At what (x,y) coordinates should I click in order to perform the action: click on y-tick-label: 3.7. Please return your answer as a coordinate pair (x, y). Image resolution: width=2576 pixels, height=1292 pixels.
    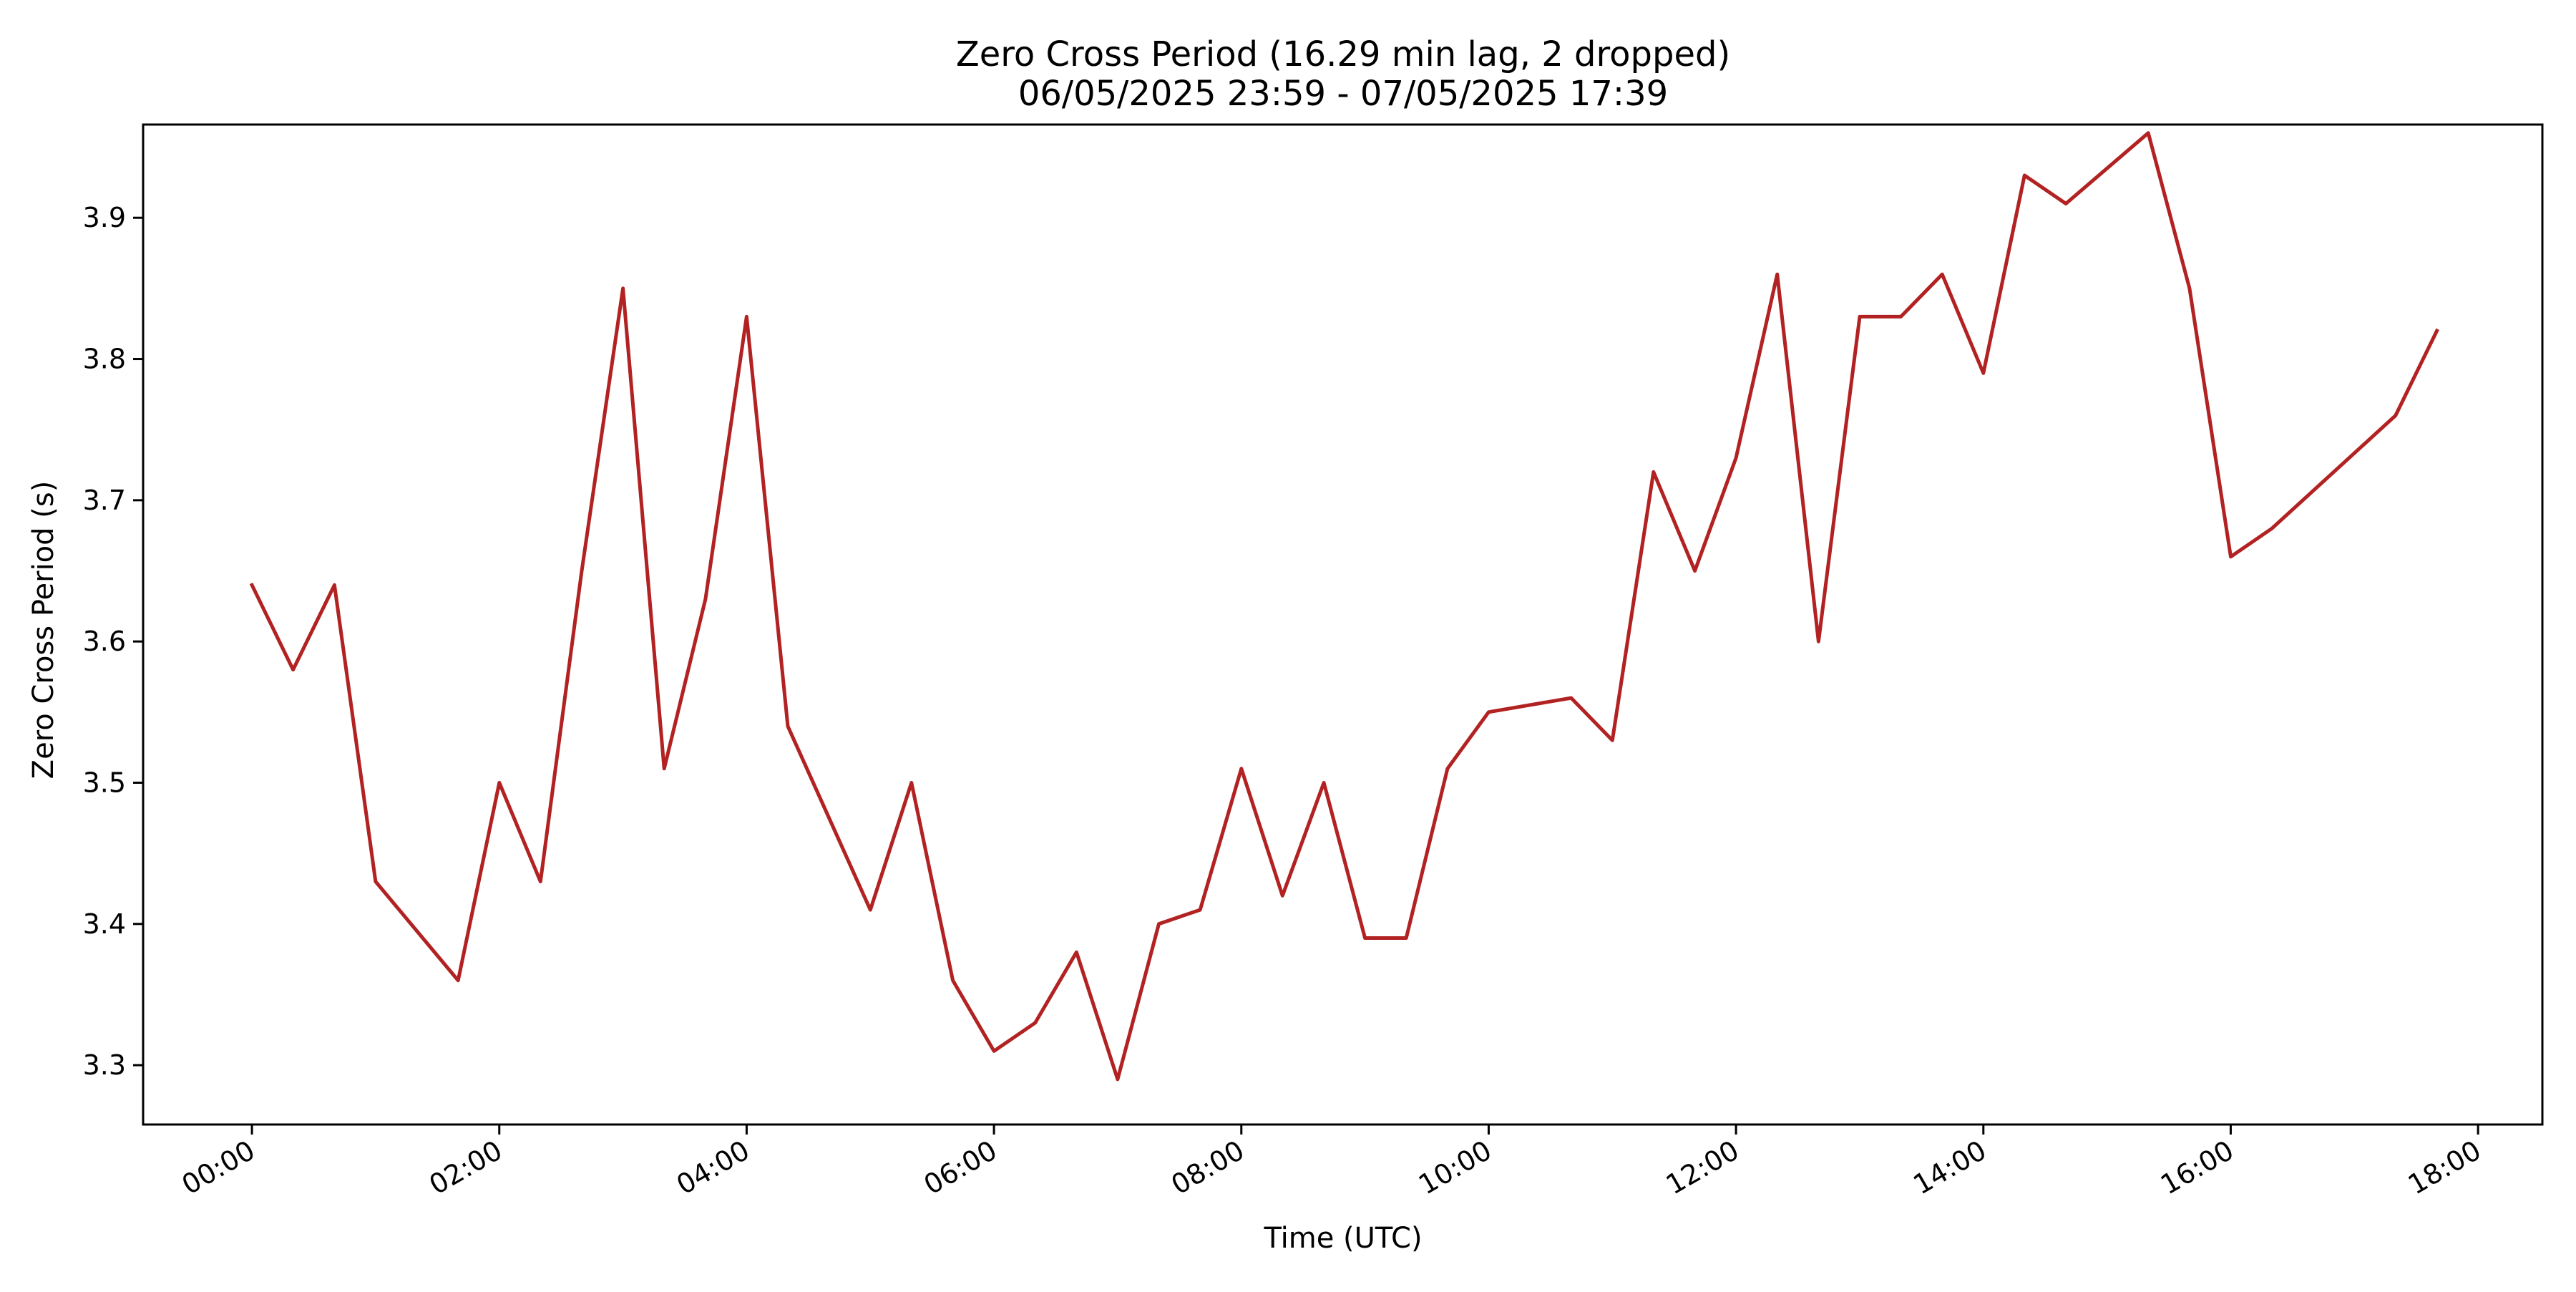
    Looking at the image, I should click on (104, 500).